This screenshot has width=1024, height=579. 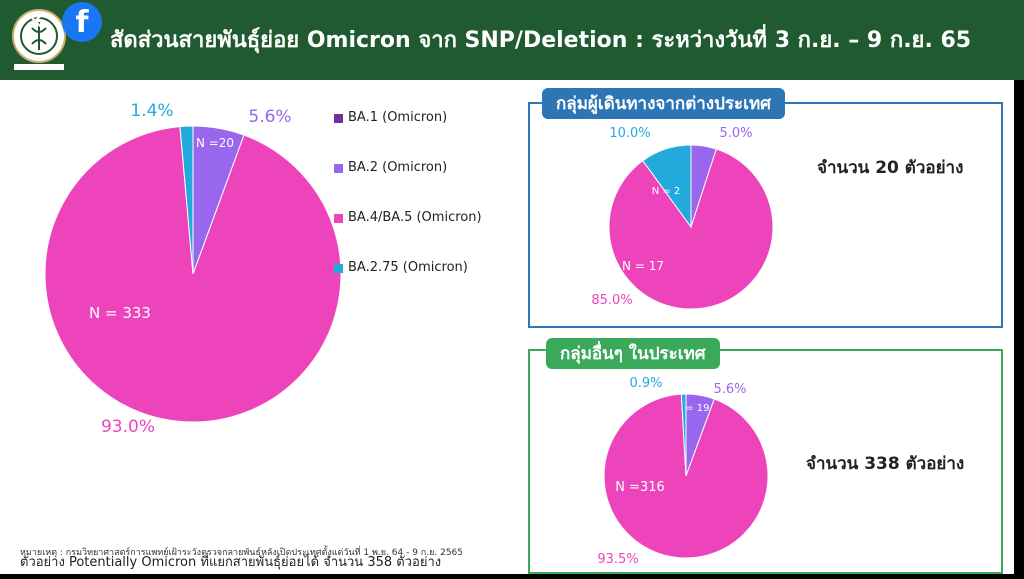 I want to click on legend-item-ba1: BA.1 (Omicron), so click(x=391, y=117).